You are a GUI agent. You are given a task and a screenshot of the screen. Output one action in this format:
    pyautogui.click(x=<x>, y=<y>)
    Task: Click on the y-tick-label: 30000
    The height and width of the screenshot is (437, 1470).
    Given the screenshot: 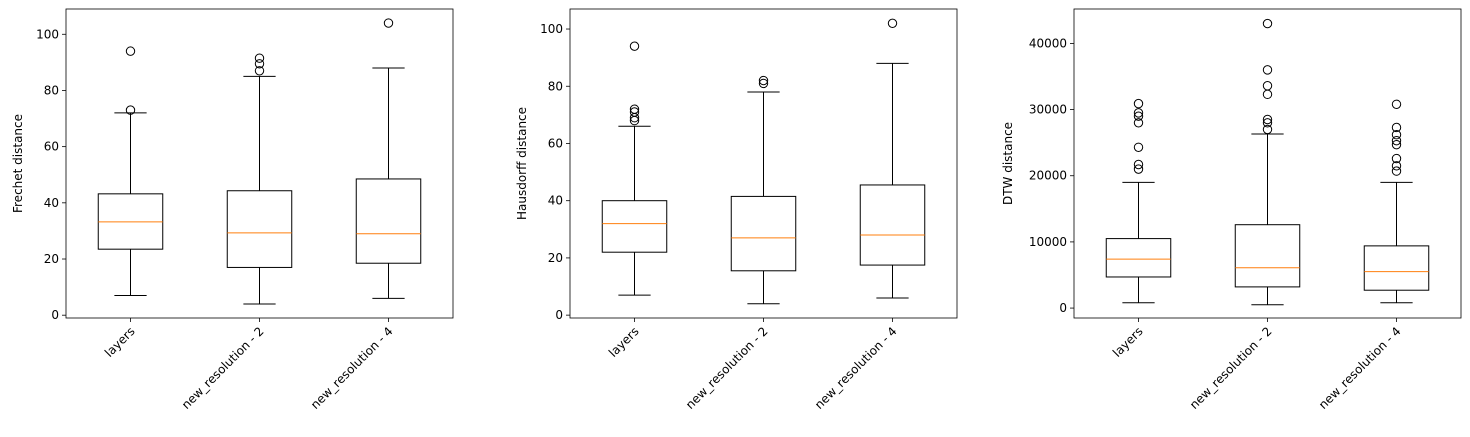 What is the action you would take?
    pyautogui.click(x=1048, y=110)
    